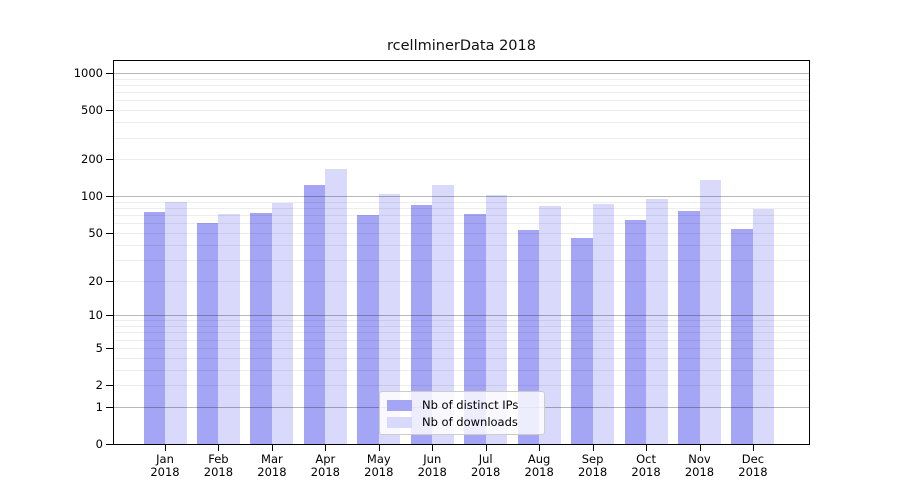  I want to click on x-tick-label-jul: Jul 2018, so click(486, 465).